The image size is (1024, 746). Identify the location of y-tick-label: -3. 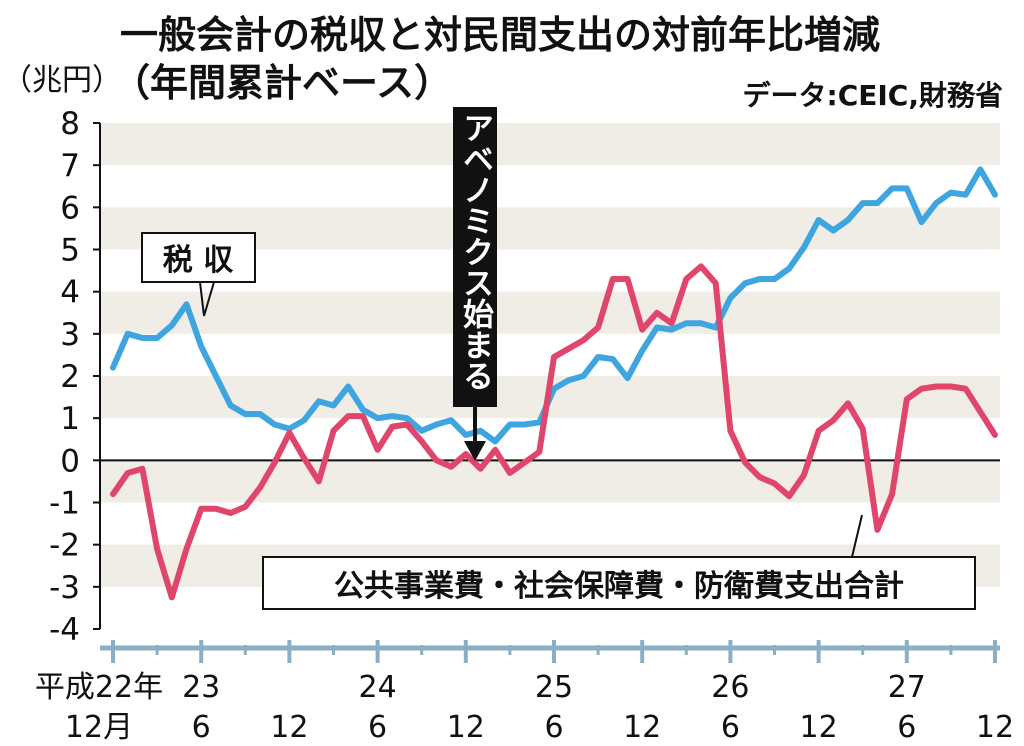
(64, 588).